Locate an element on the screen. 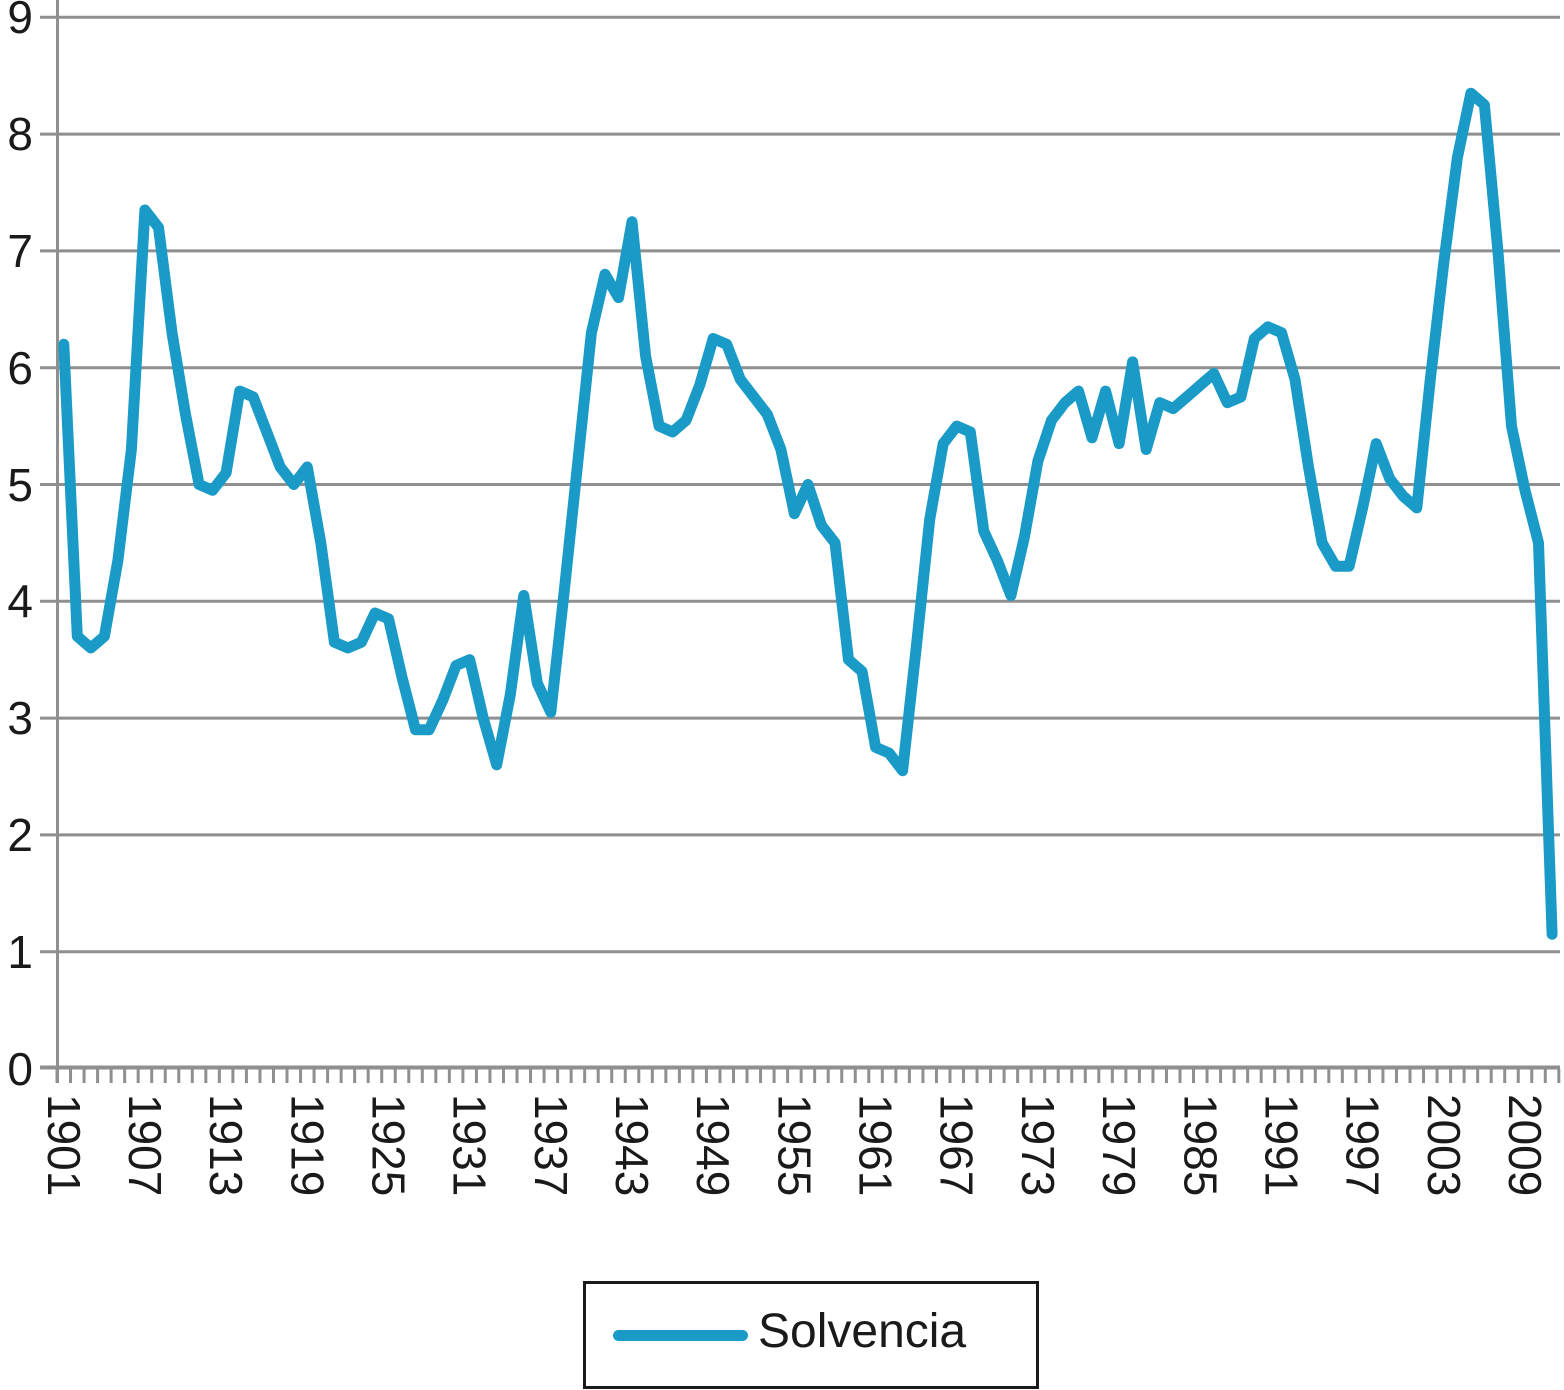  y-tick-label: 7 is located at coordinates (20, 250).